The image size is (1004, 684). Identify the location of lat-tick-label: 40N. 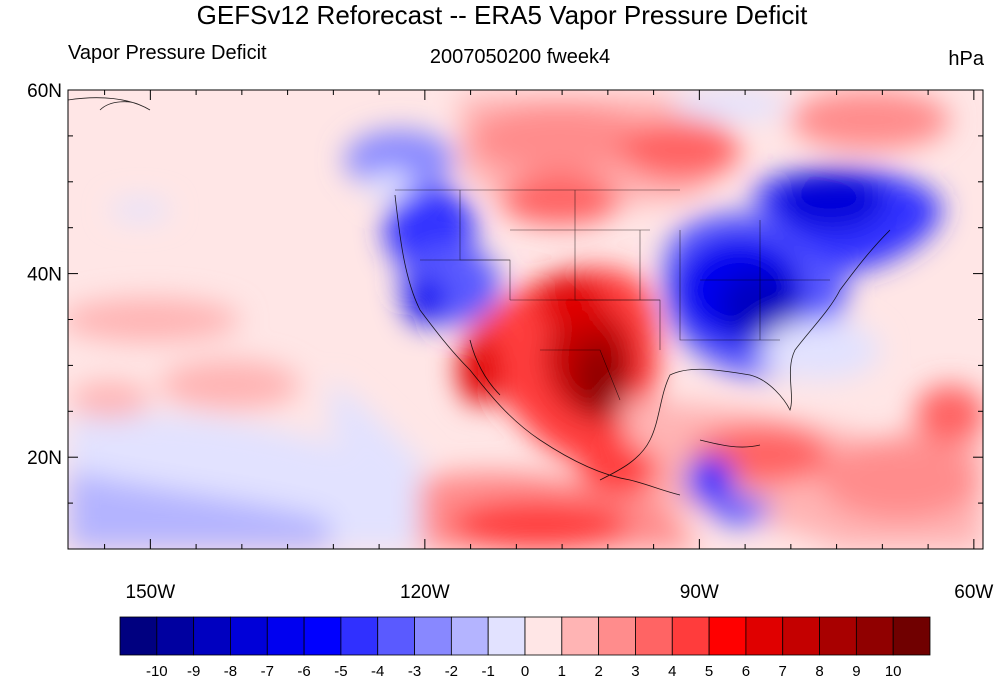
(44, 275).